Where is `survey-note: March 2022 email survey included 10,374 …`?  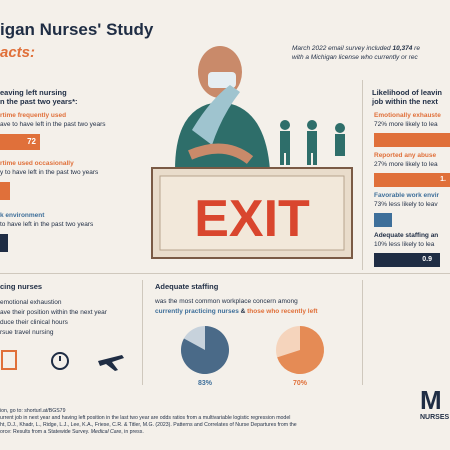
survey-note: March 2022 email survey included 10,374 … is located at coordinates (356, 53).